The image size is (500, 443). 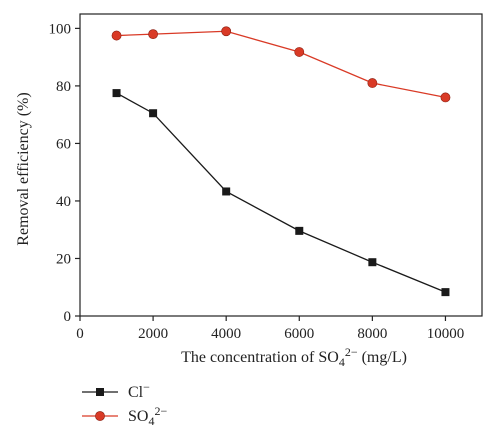 I want to click on x-tick-label: 10000, so click(x=446, y=334).